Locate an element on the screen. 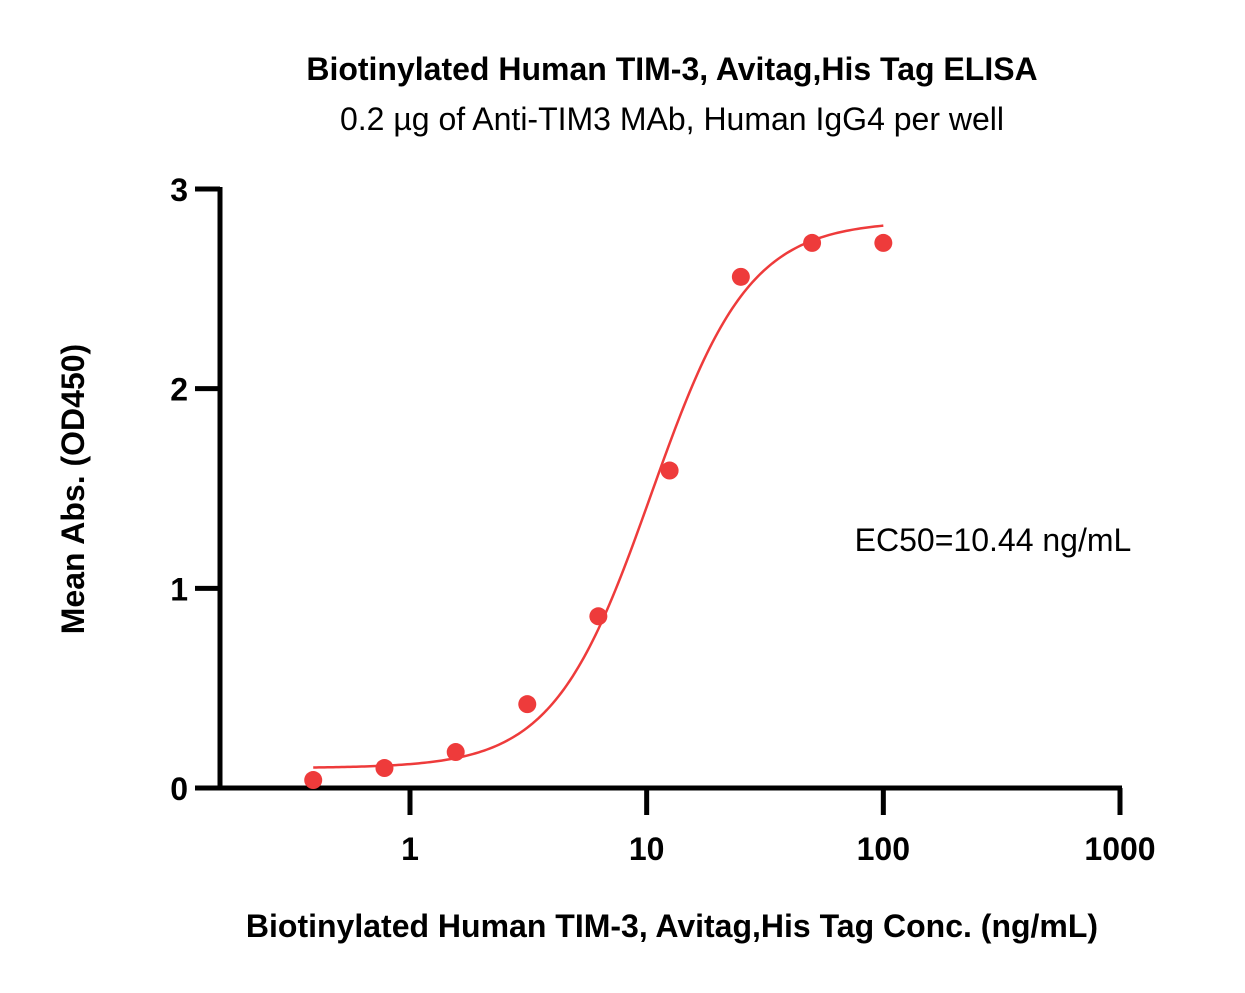  y-tick-label: 2 is located at coordinates (179, 390).